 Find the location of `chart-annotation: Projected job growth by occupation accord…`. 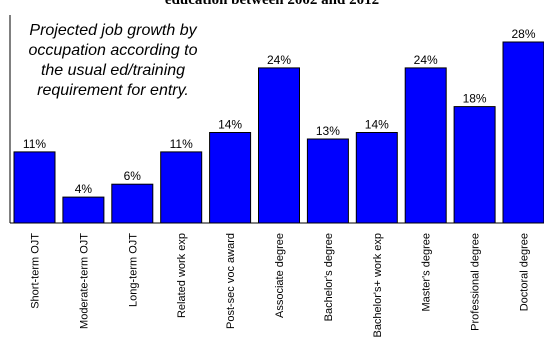

chart-annotation: Projected job growth by occupation accord… is located at coordinates (113, 60).